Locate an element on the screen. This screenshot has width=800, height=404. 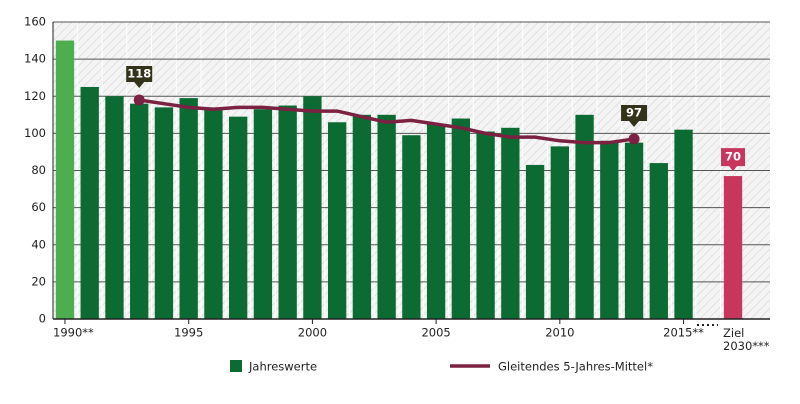
y-tick-label: 60 is located at coordinates (38, 207).